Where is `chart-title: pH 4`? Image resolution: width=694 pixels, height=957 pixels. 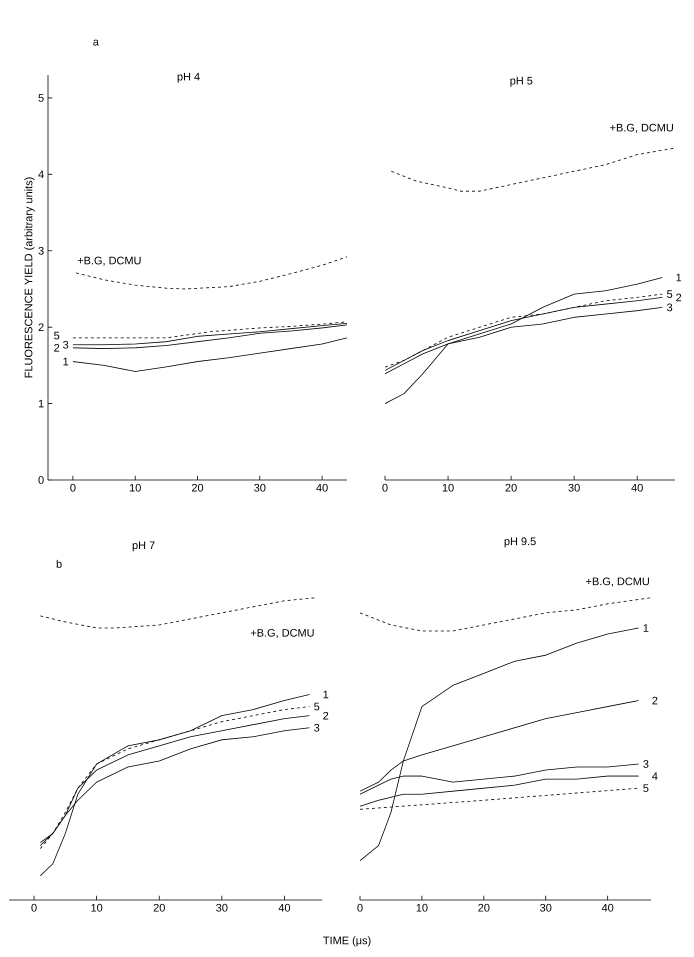 chart-title: pH 4 is located at coordinates (189, 77).